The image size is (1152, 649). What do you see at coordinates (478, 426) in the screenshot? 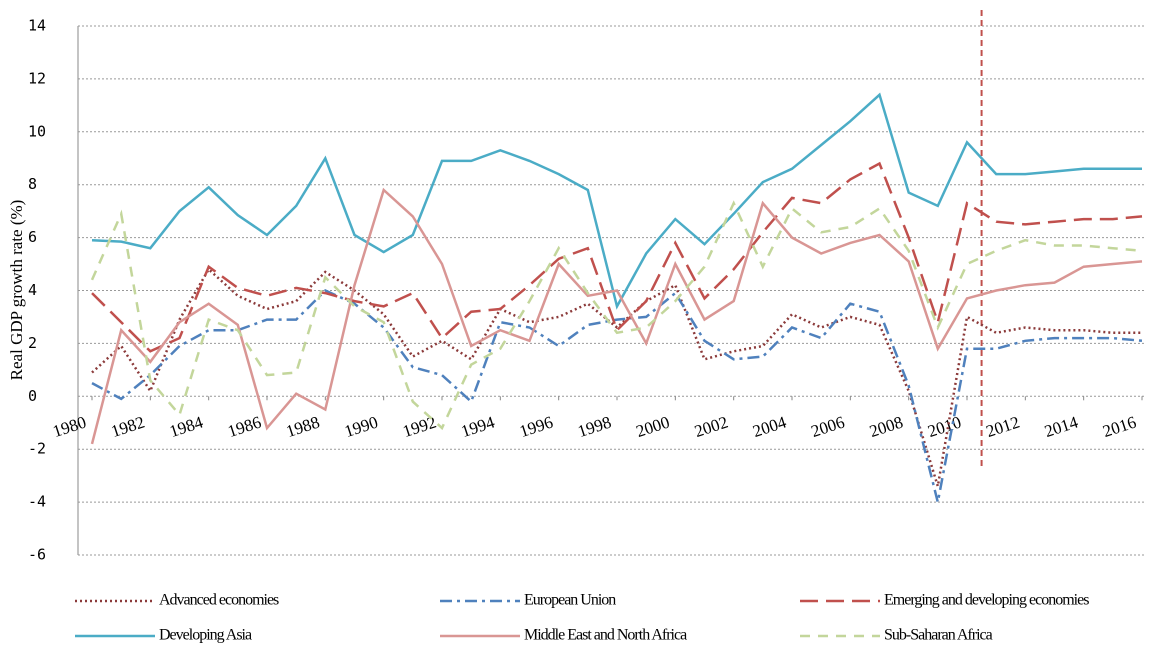
I see `x-tick-label: 1994` at bounding box center [478, 426].